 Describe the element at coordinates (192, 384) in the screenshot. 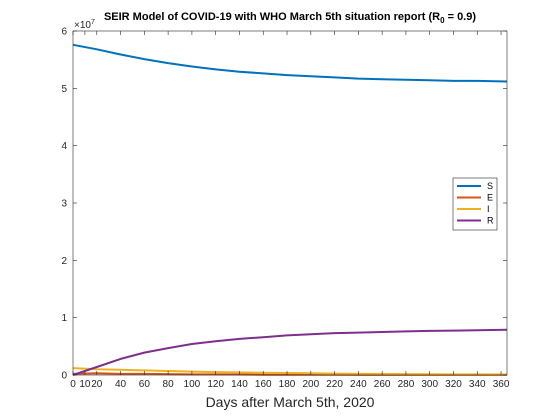

I see `x-tick-label: 100` at that location.